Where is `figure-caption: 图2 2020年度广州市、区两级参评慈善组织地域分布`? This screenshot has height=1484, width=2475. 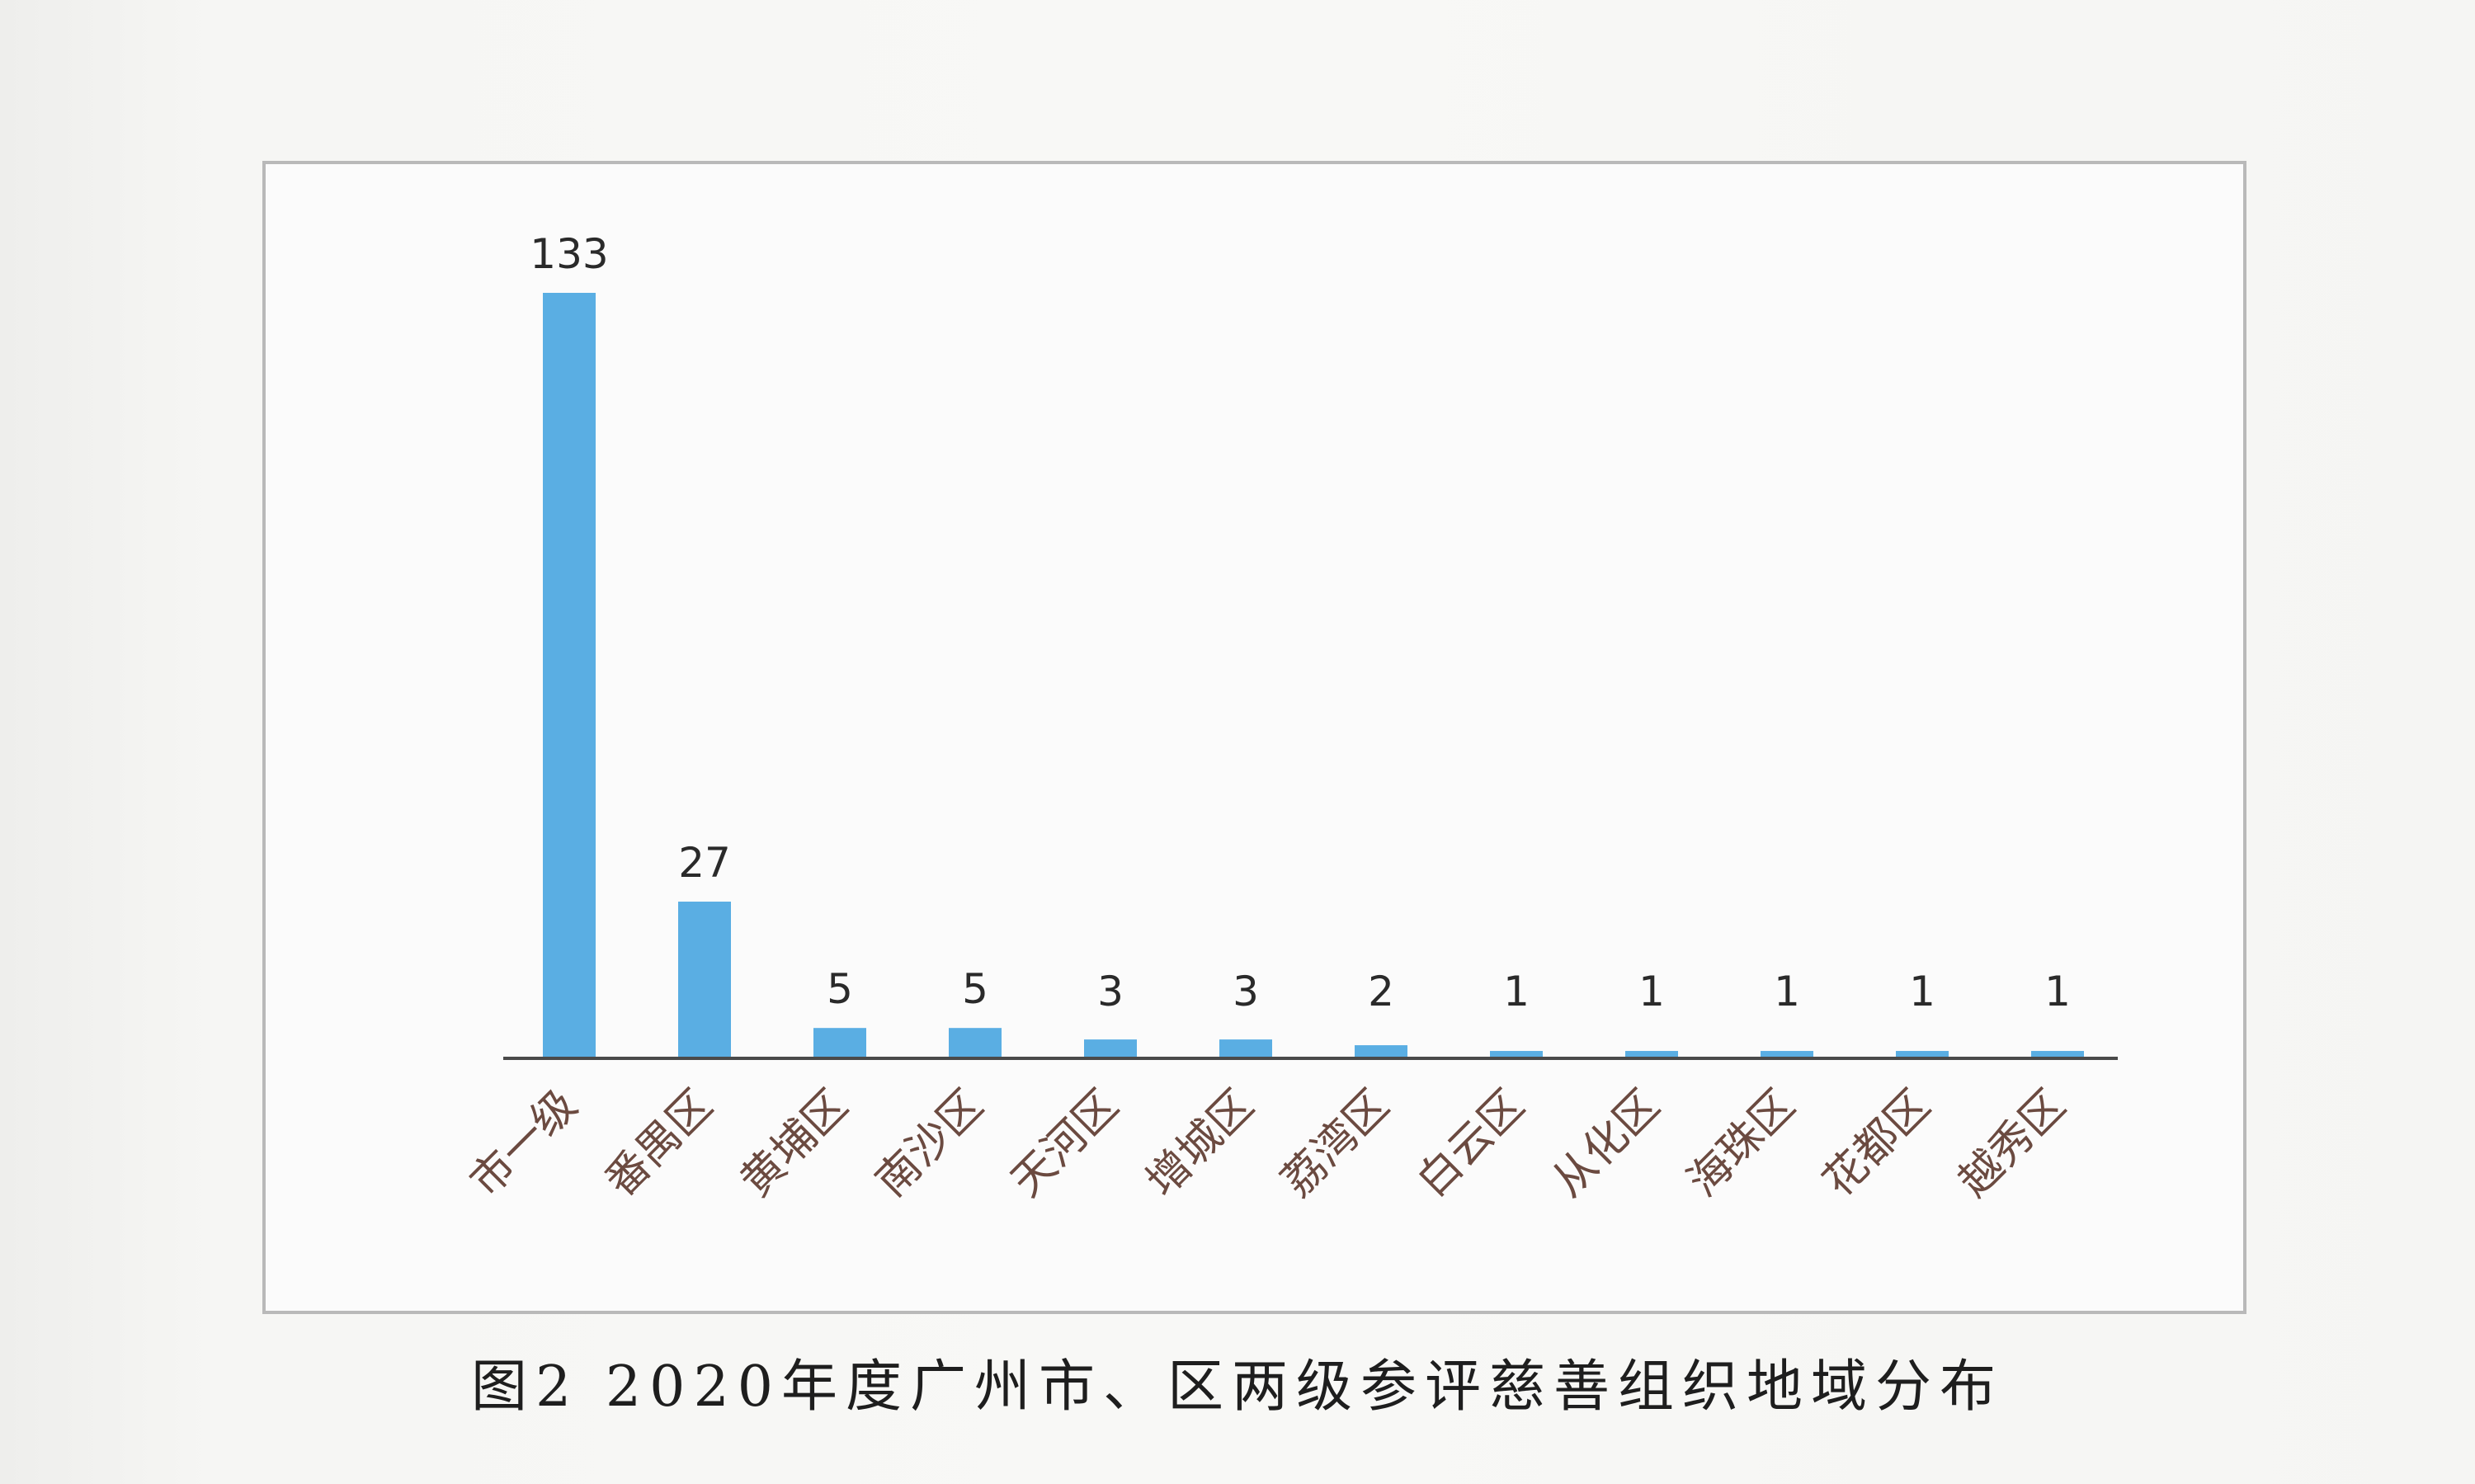 figure-caption: 图2 2020年度广州市、区两级参评慈善组织地域分布 is located at coordinates (1237, 1387).